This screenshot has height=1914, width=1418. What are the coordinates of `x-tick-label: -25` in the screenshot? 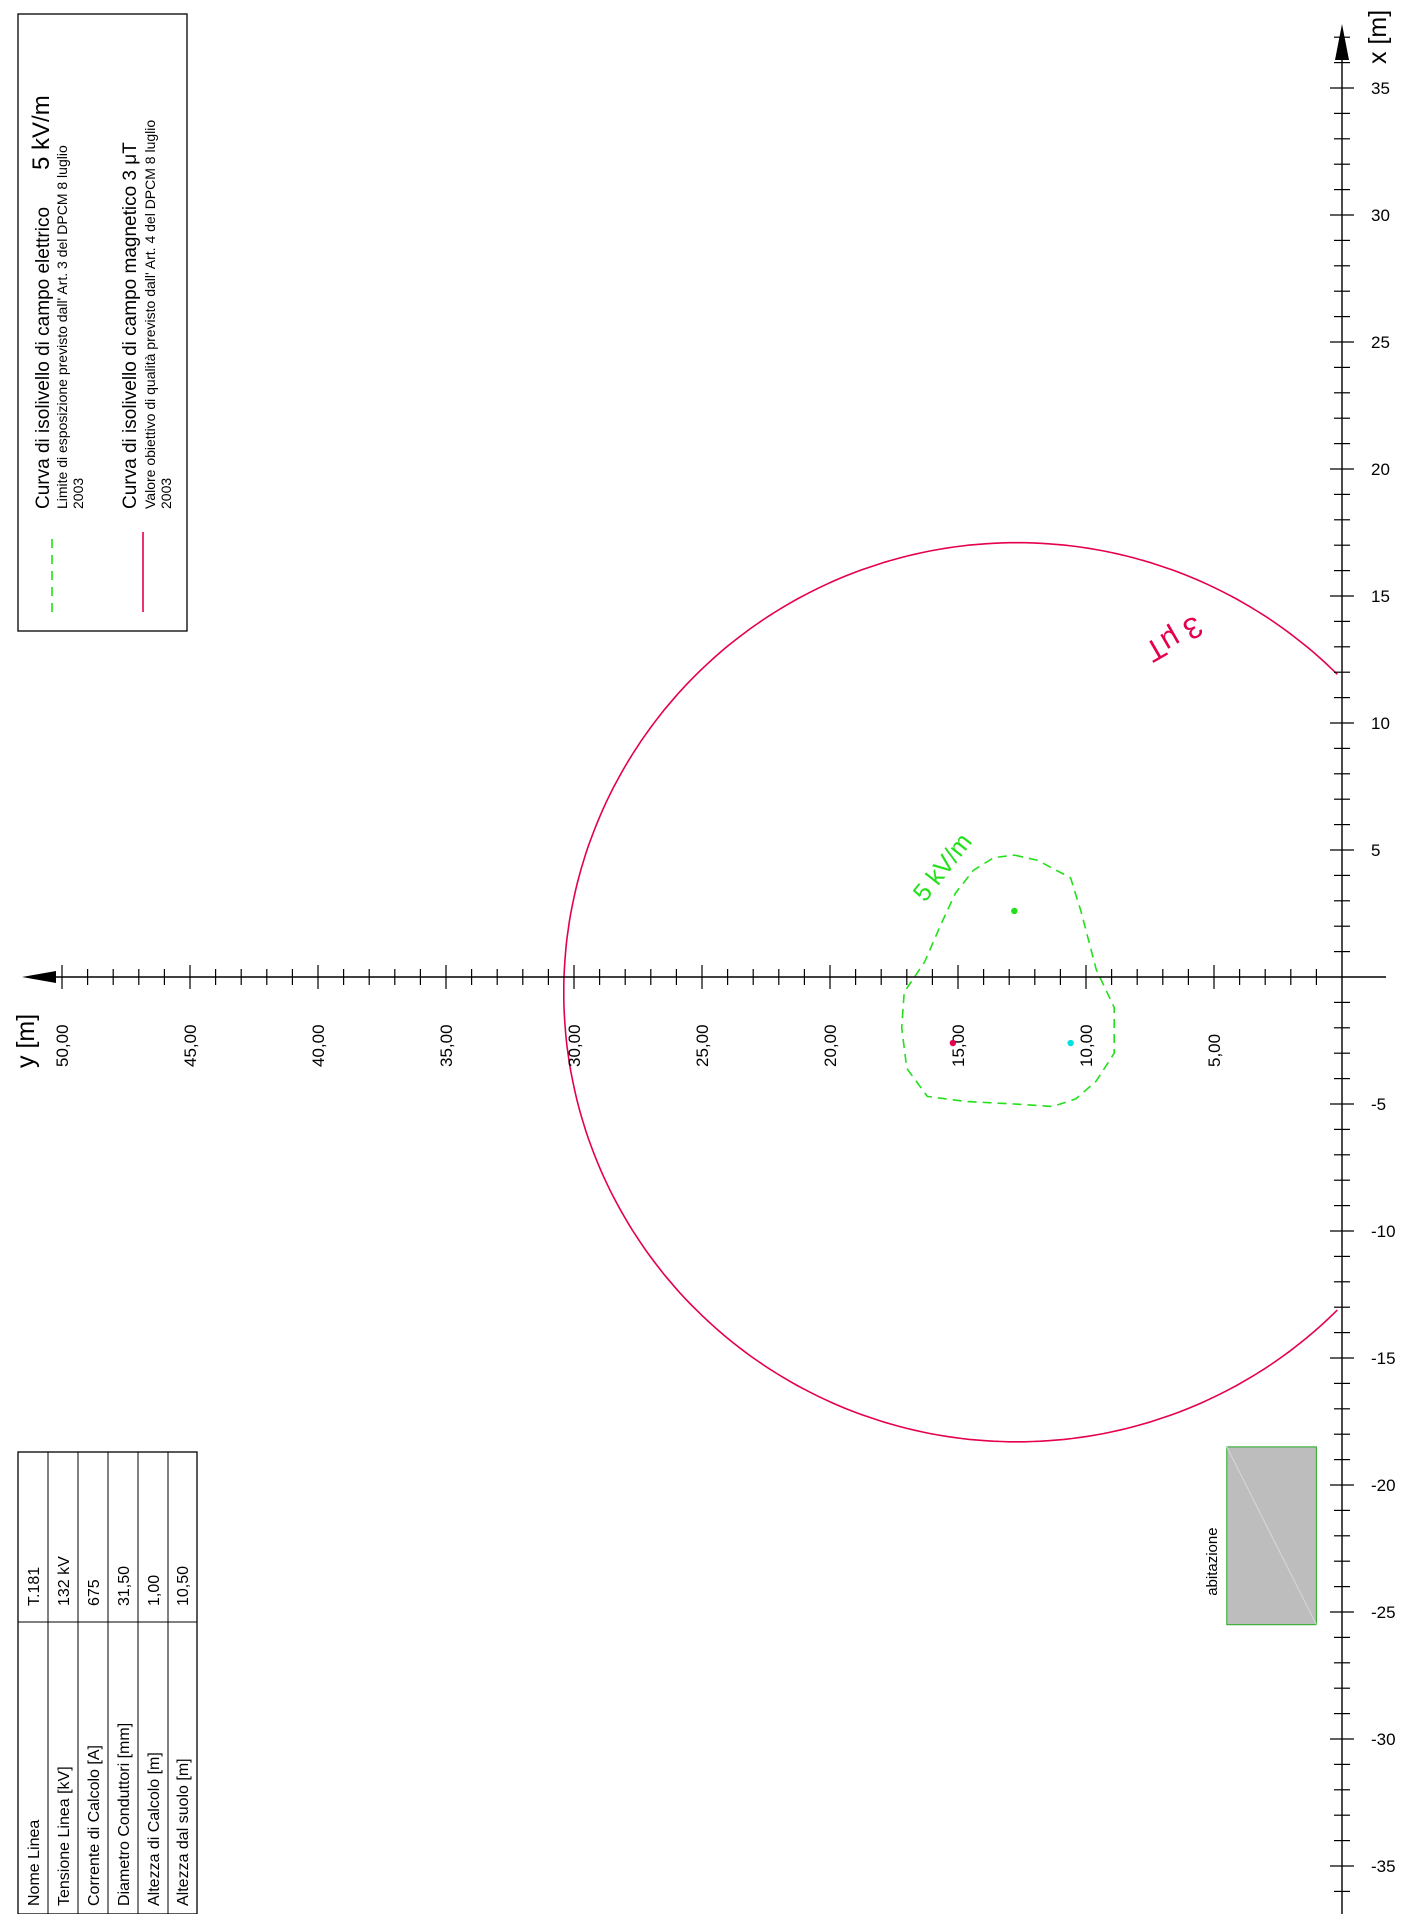 It's located at (1383, 1612).